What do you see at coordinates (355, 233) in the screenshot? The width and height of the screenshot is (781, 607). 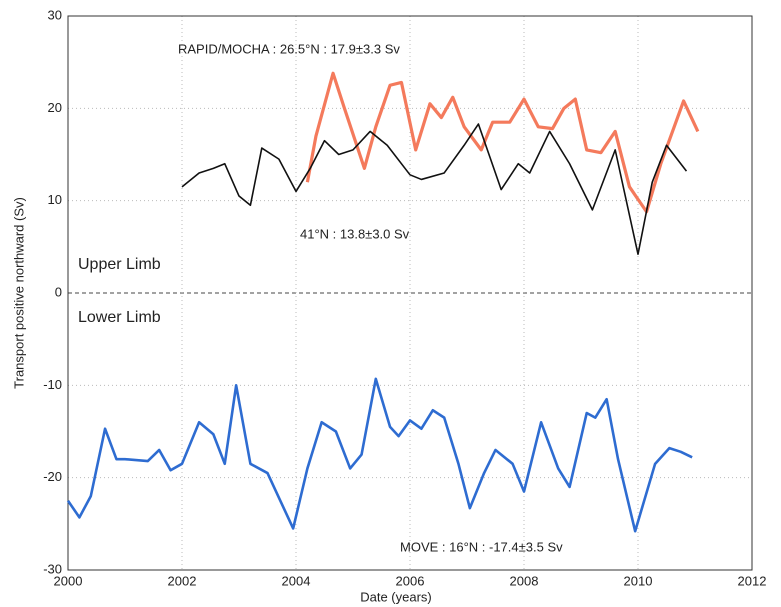 I see `series-label: 41°N : 13.8±3.0 Sv` at bounding box center [355, 233].